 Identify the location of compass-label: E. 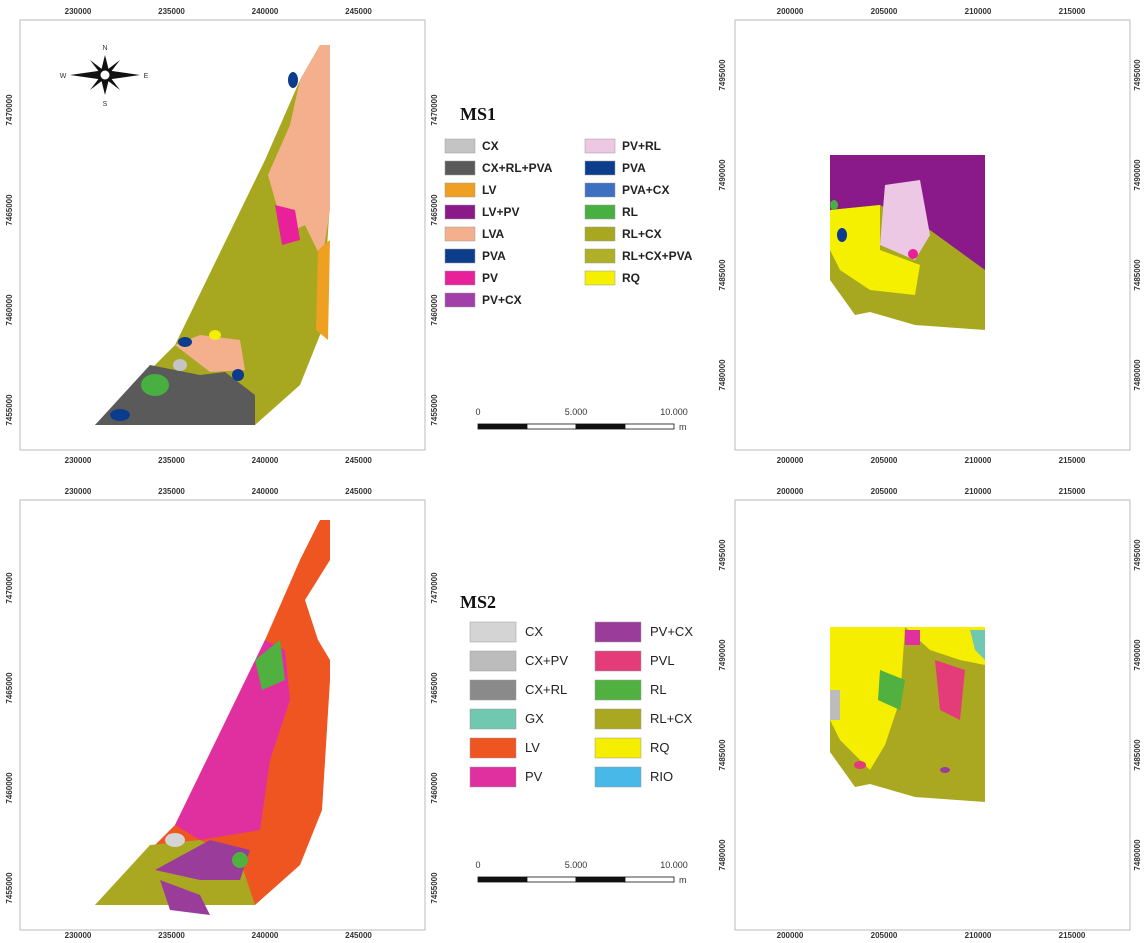
(146, 76).